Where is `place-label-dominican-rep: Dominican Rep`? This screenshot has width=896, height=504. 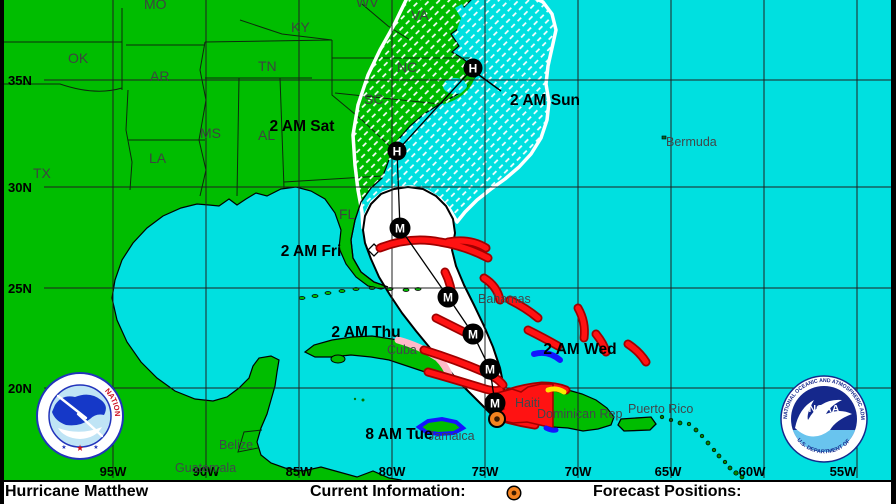
place-label-dominican-rep: Dominican Rep is located at coordinates (580, 414).